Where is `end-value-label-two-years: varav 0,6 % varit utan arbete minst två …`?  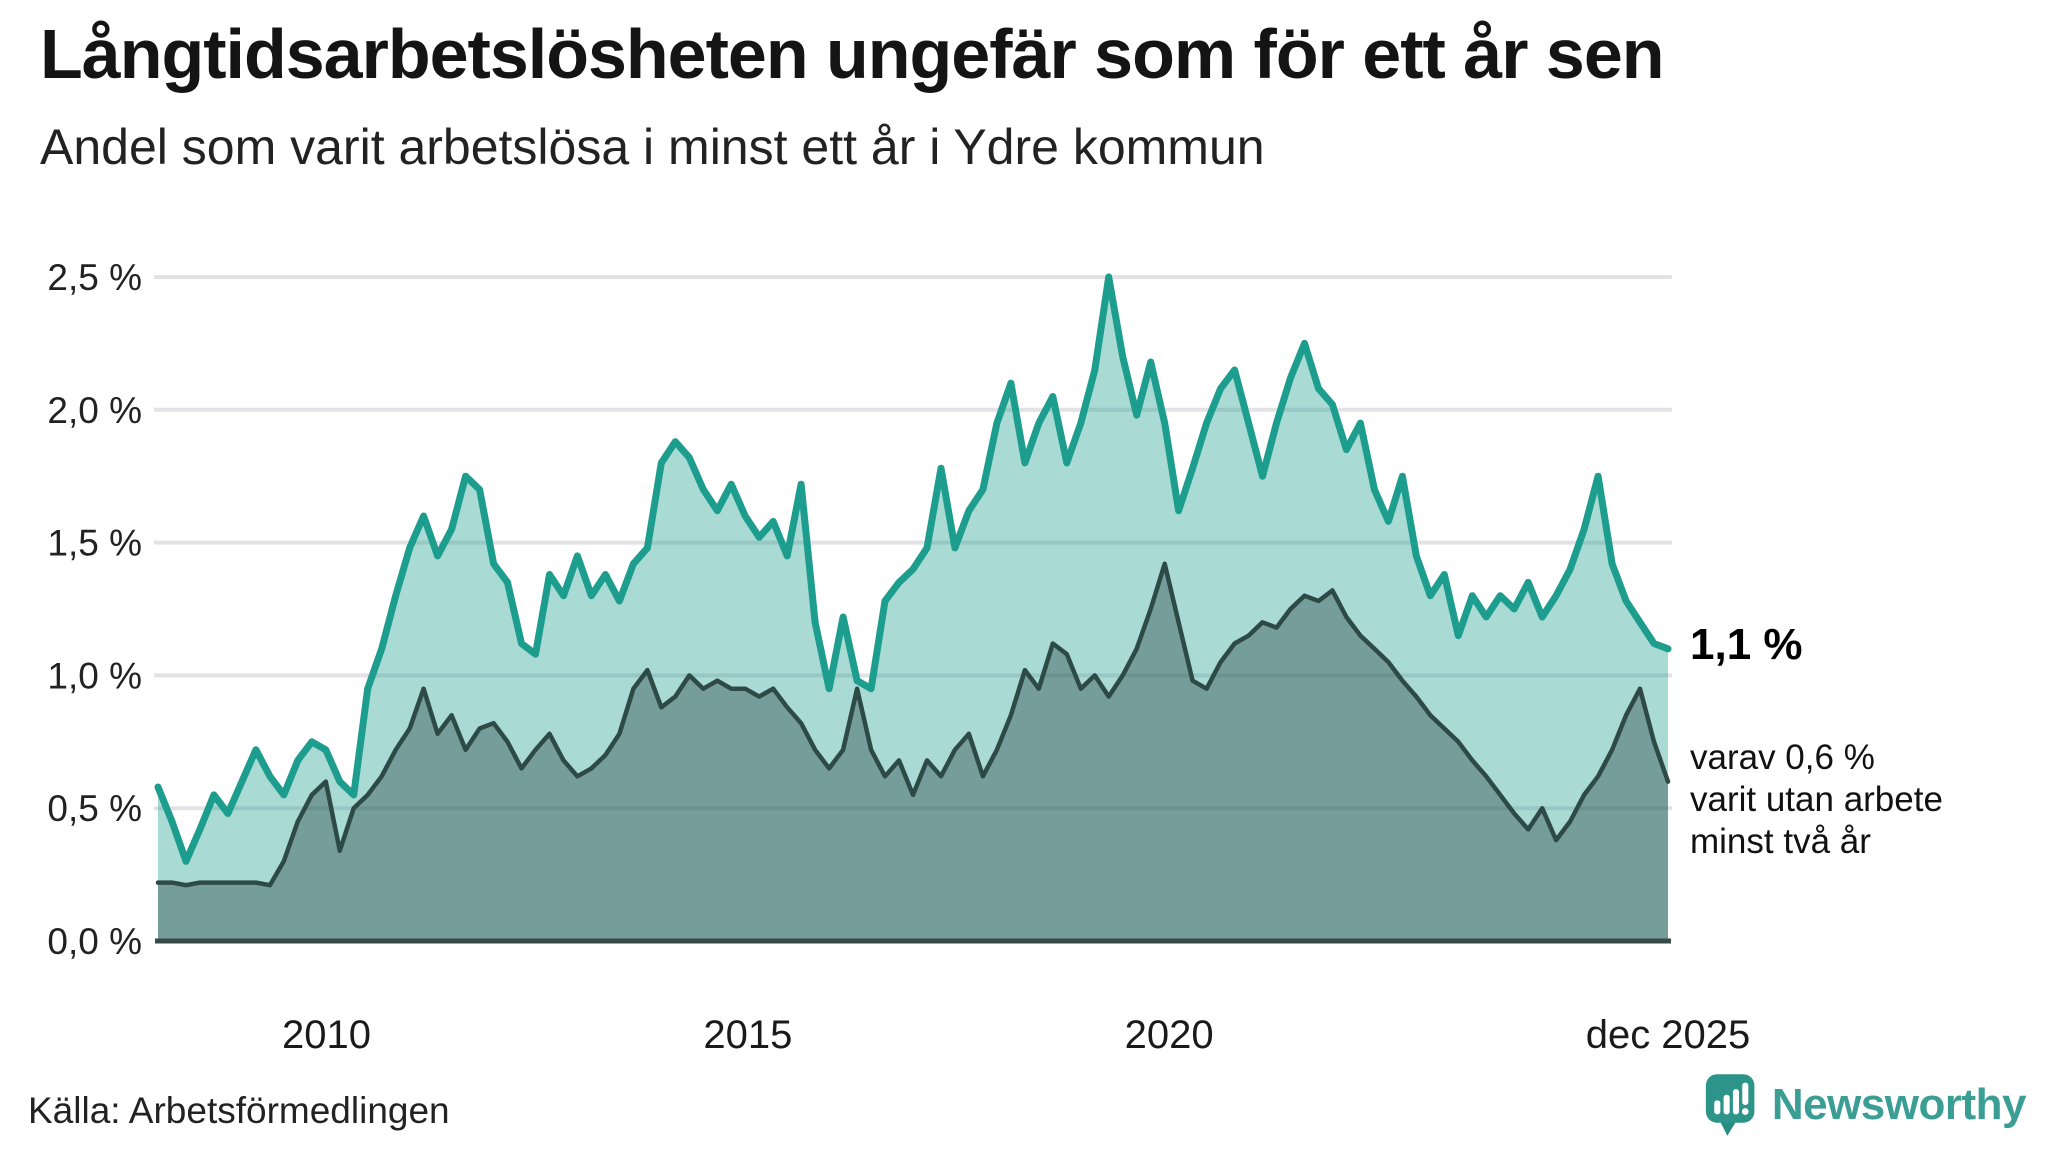
end-value-label-two-years: varav 0,6 % varit utan arbete minst två … is located at coordinates (1816, 800).